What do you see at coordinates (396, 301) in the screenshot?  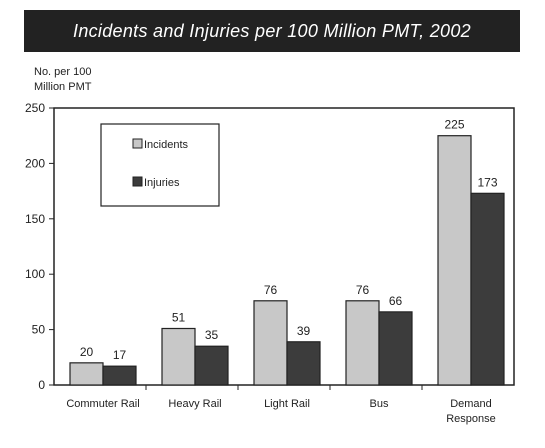 I see `data-label: 66` at bounding box center [396, 301].